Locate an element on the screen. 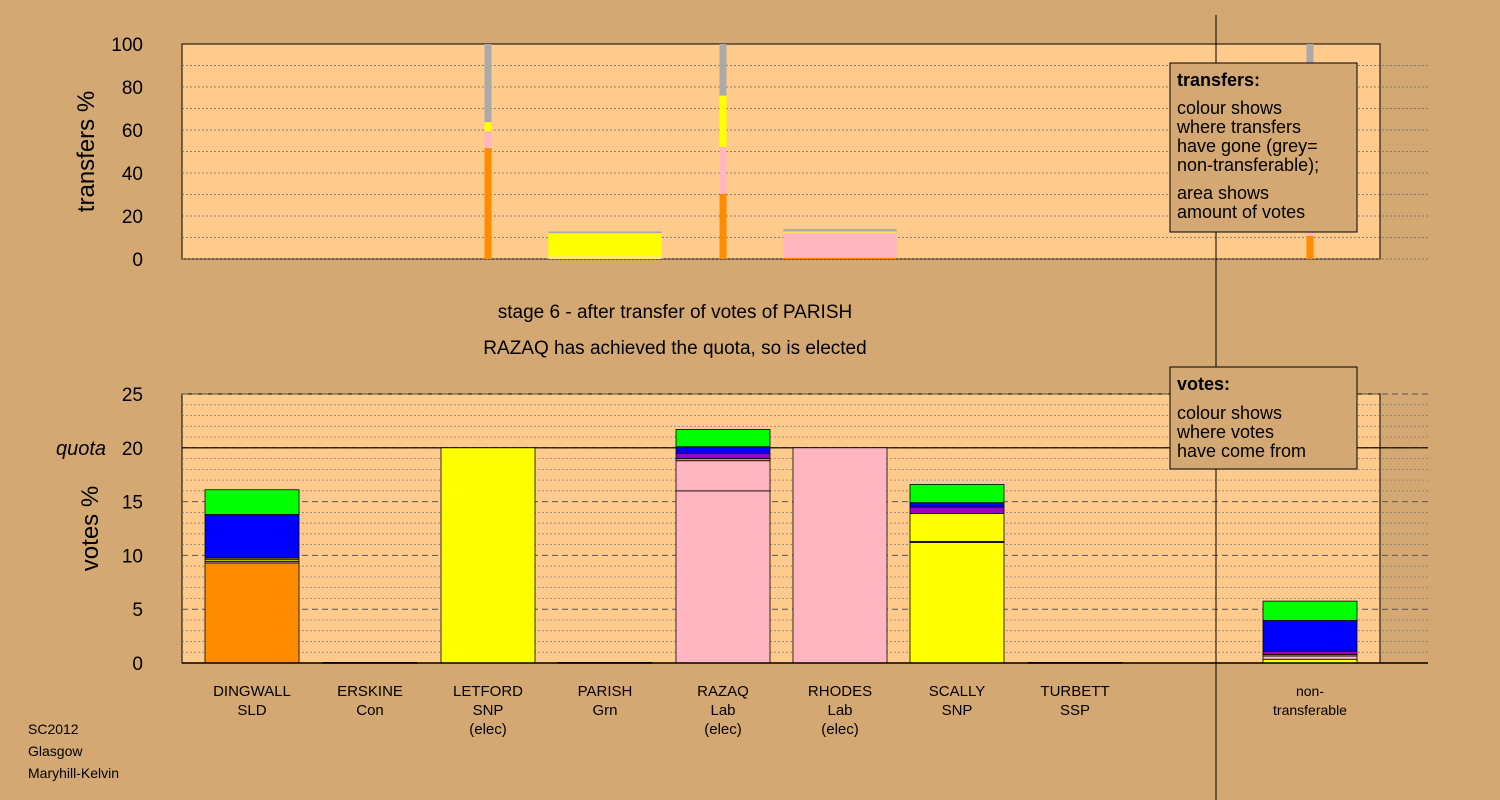 This screenshot has width=1500, height=800. candidate-label-rhodes: RHODES is located at coordinates (840, 691).